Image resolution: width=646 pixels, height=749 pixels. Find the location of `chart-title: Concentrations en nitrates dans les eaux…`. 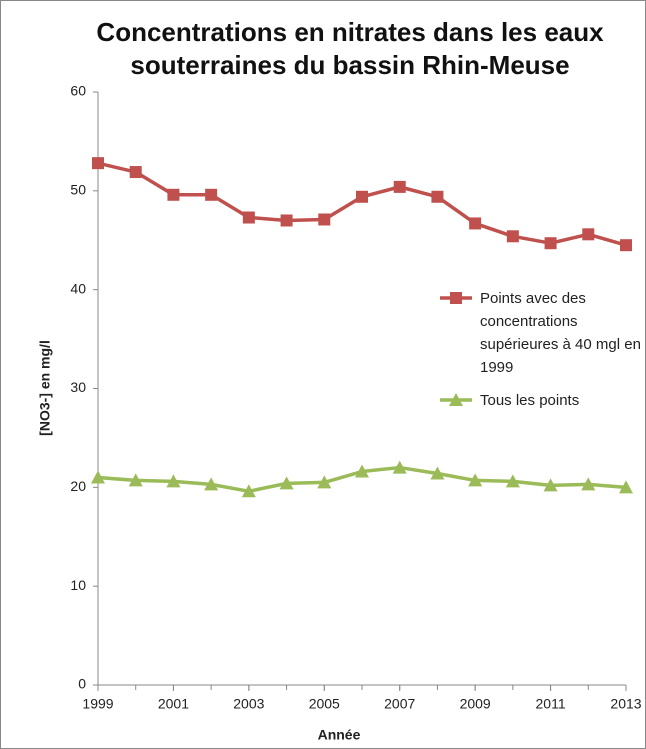

chart-title: Concentrations en nitrates dans les eaux… is located at coordinates (350, 48).